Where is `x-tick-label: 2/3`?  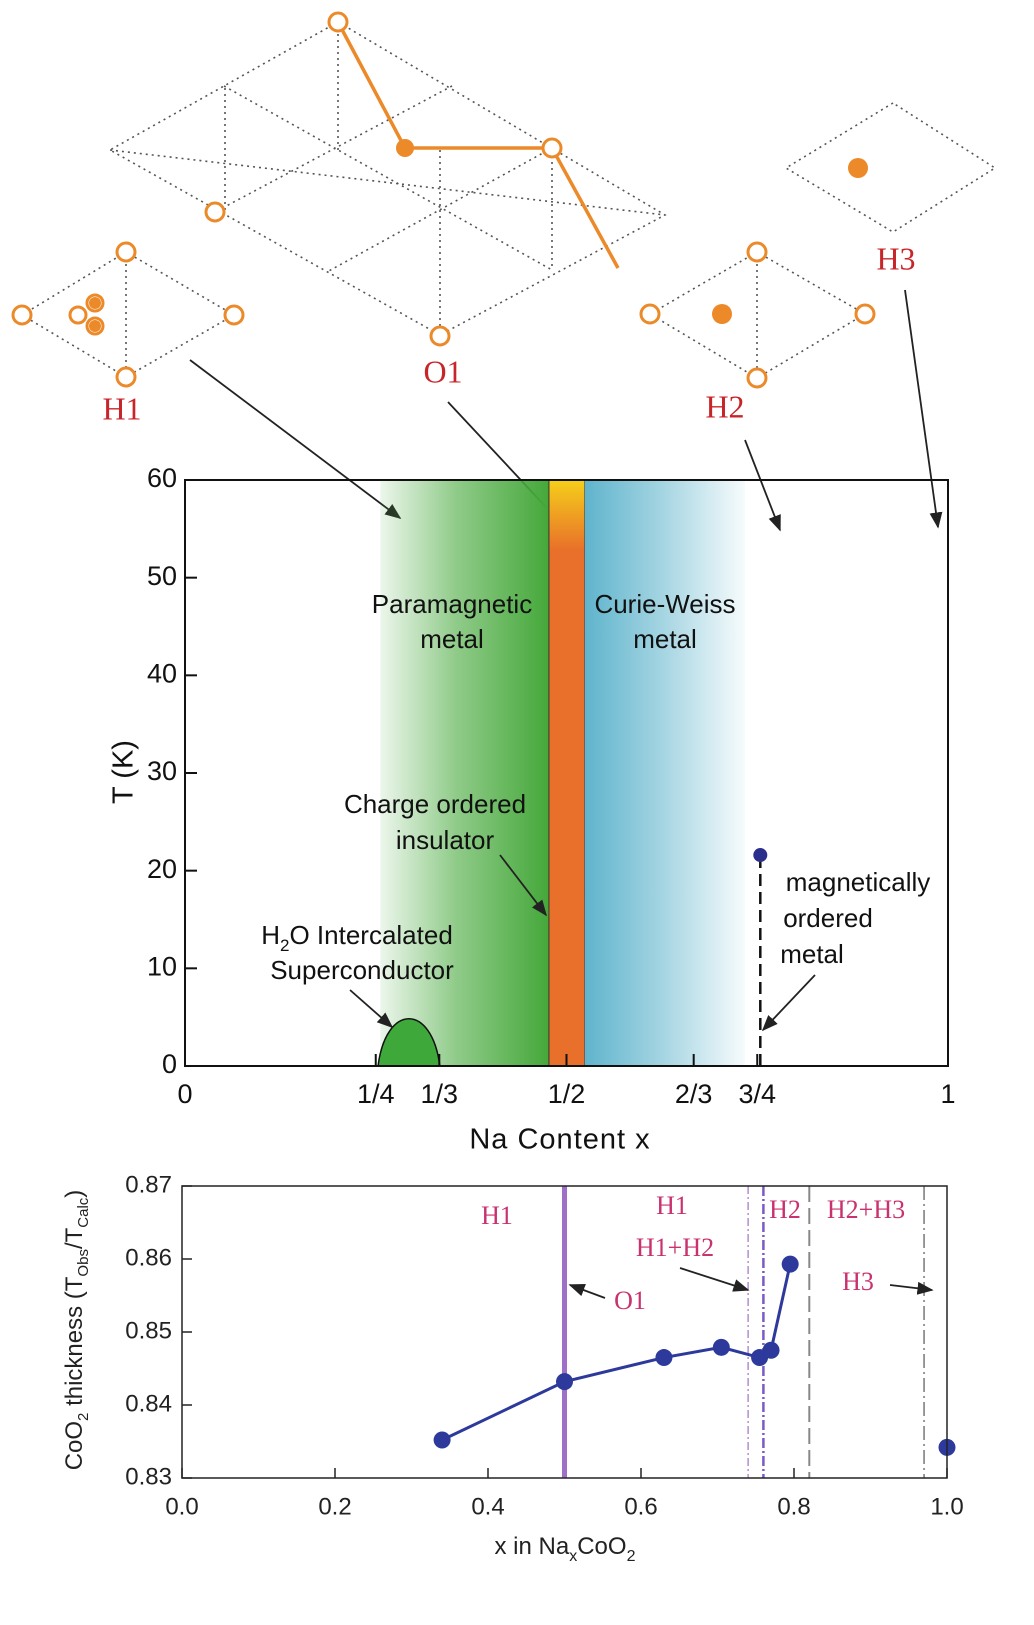 x-tick-label: 2/3 is located at coordinates (694, 1094).